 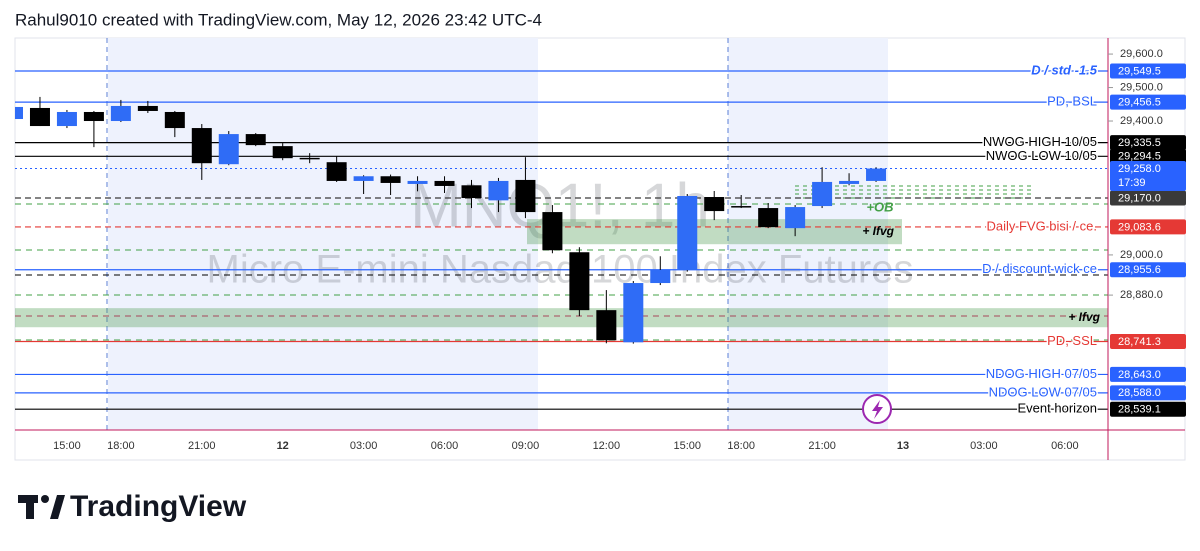 What do you see at coordinates (1139, 270) in the screenshot?
I see `price-tag-label: 28,955.6` at bounding box center [1139, 270].